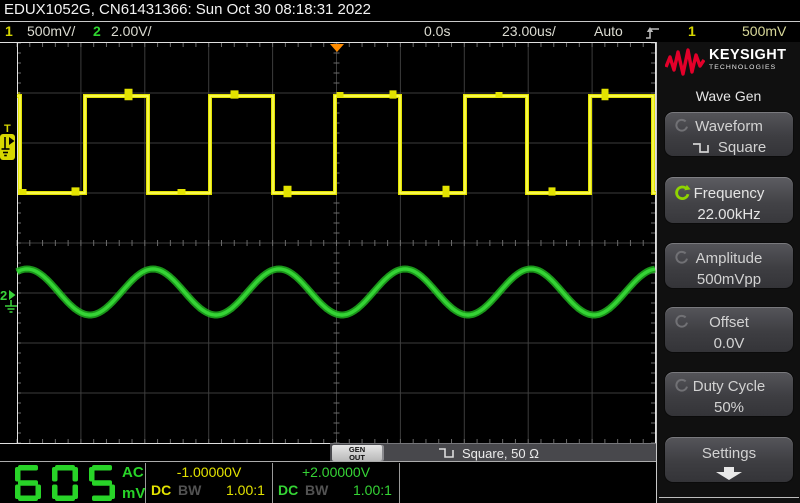  I want to click on softkey-value: Square, so click(742, 147).